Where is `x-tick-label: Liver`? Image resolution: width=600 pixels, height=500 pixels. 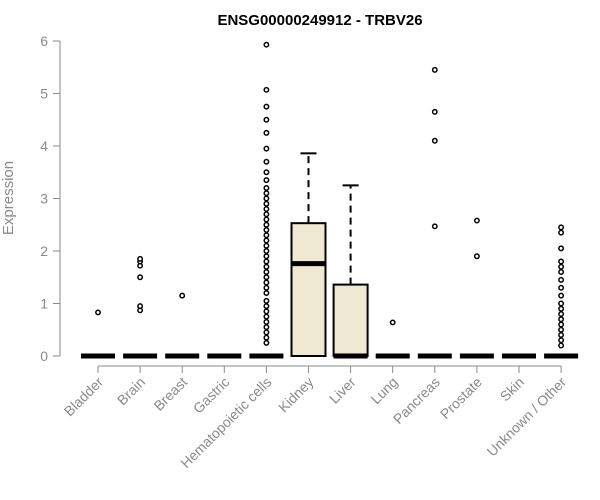 x-tick-label: Liver is located at coordinates (342, 390).